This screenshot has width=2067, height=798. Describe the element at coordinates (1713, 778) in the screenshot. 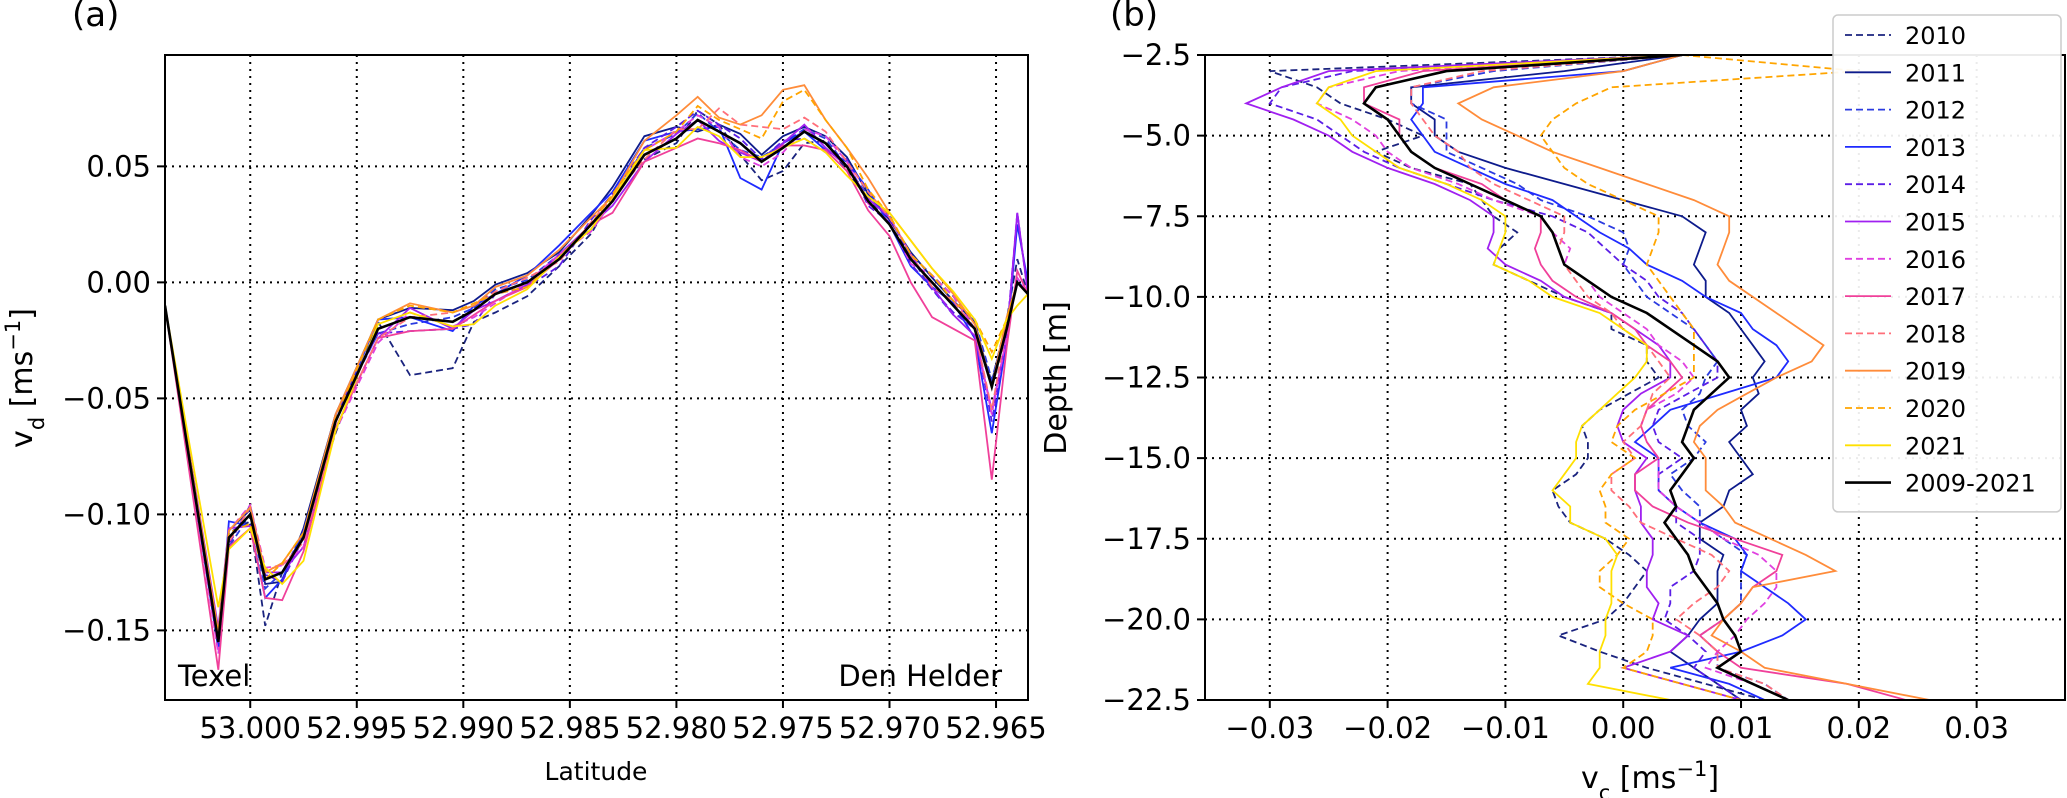

I see `chart-b-xlabel-close: ]` at that location.